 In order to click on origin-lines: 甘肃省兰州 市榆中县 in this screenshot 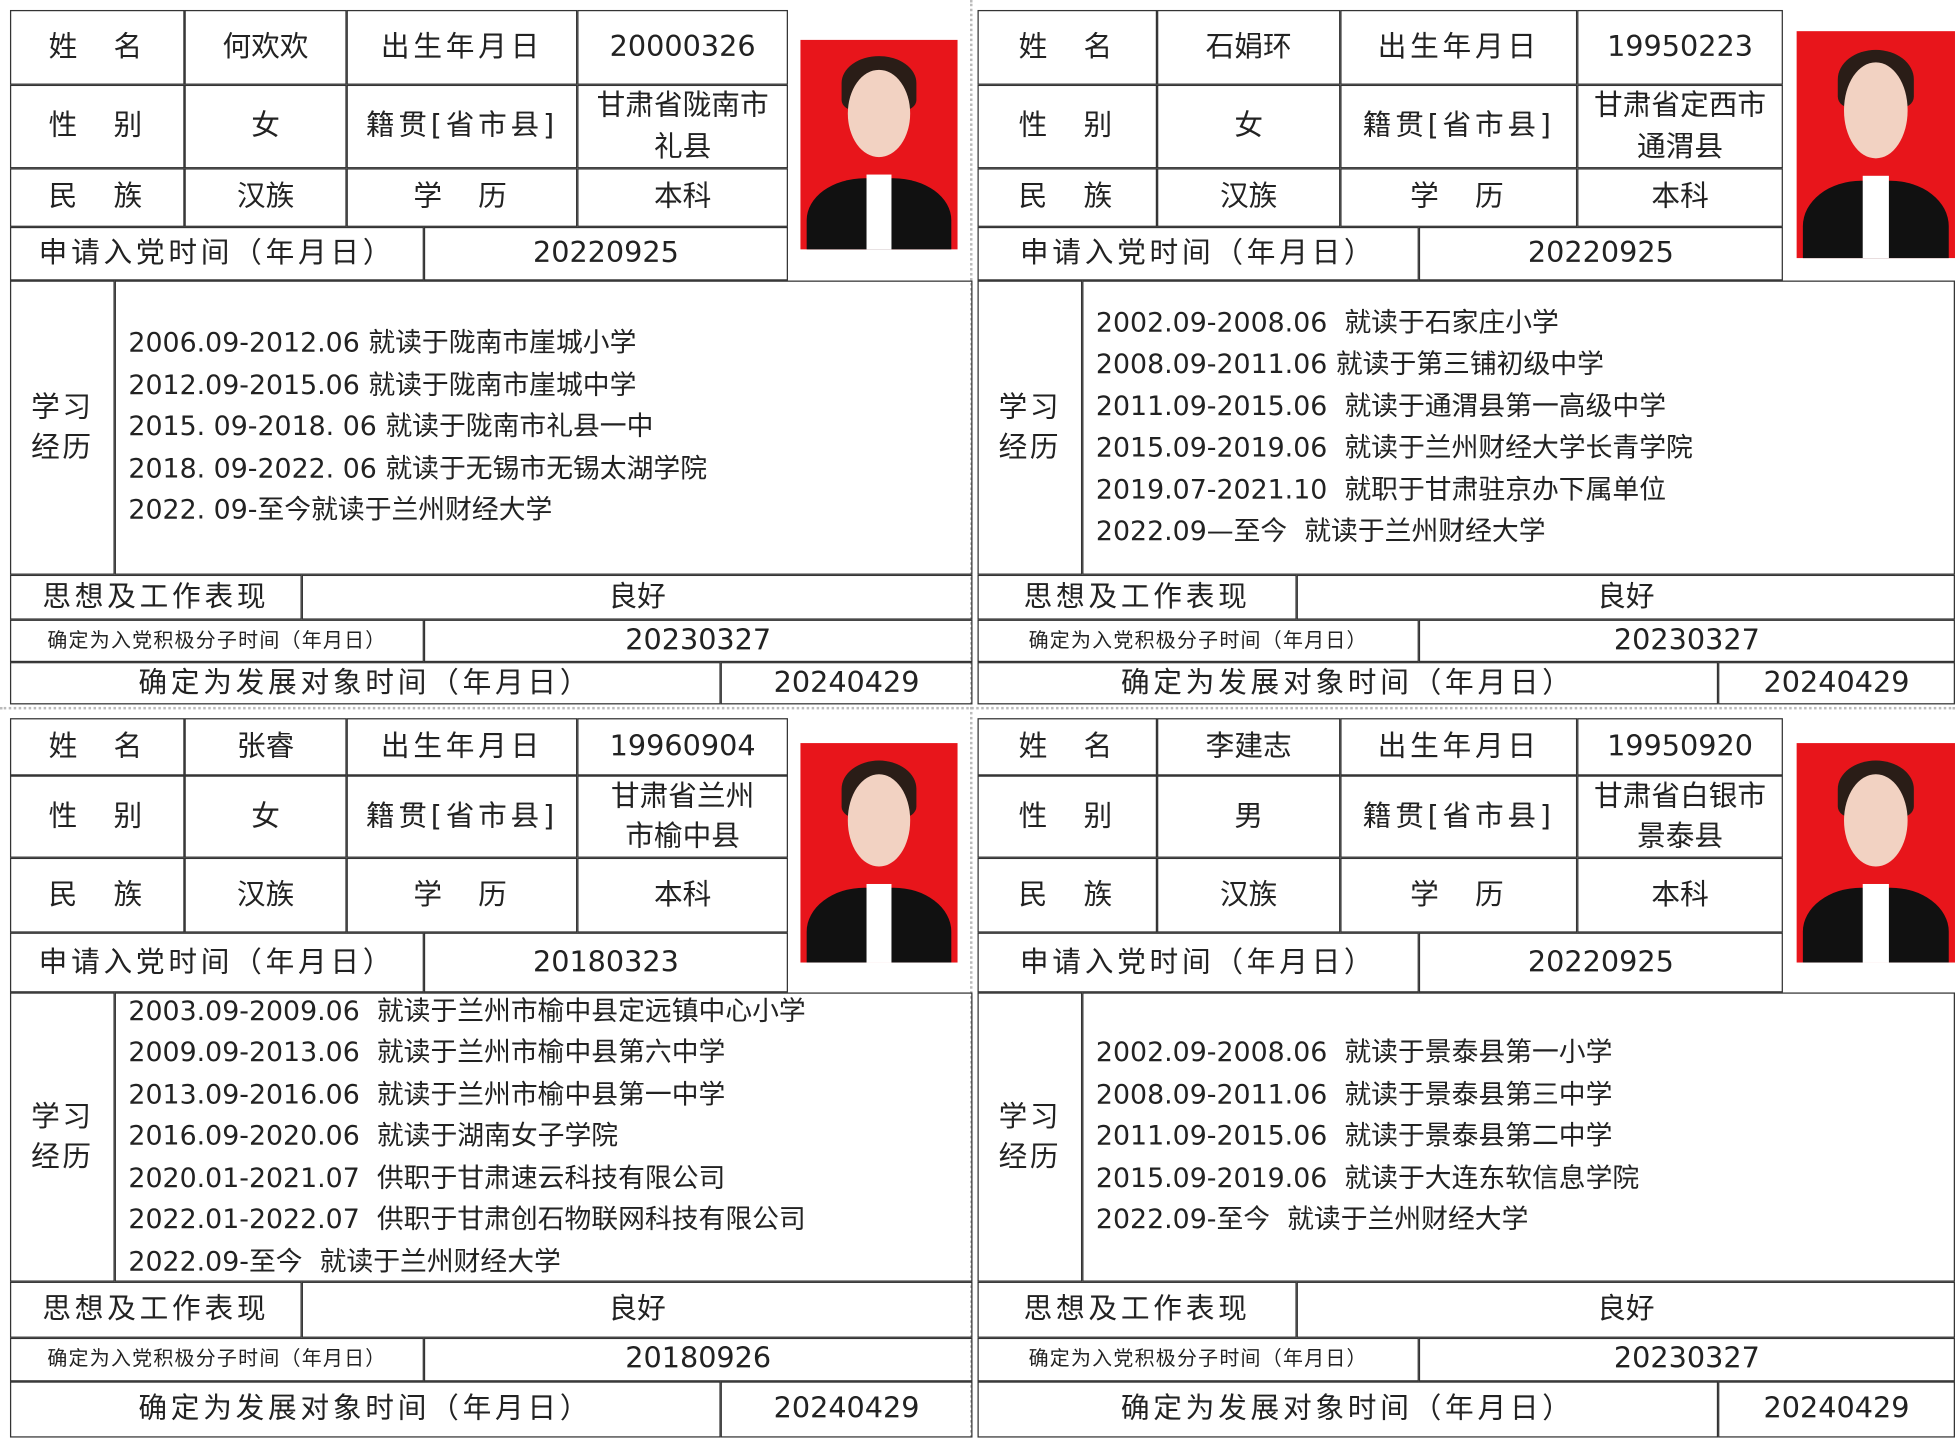, I will do `click(682, 817)`.